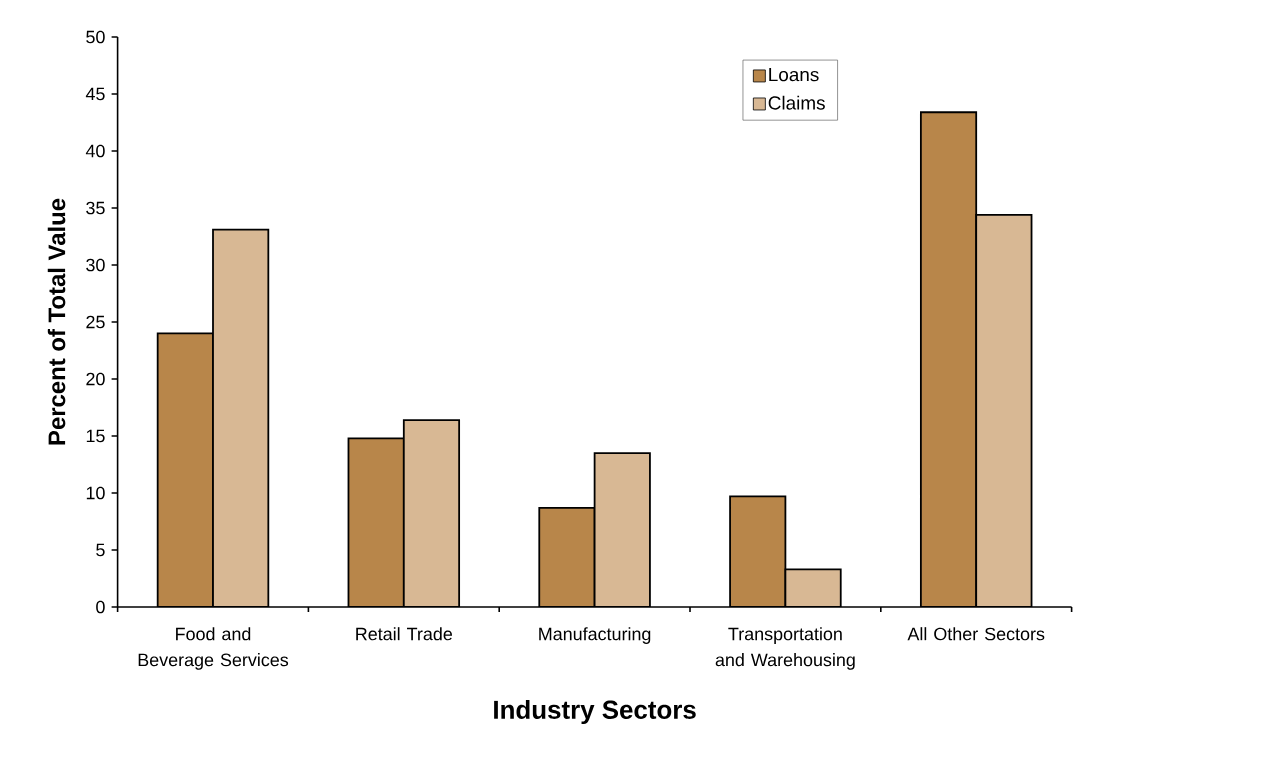  I want to click on y-tick-label: 0, so click(100, 607).